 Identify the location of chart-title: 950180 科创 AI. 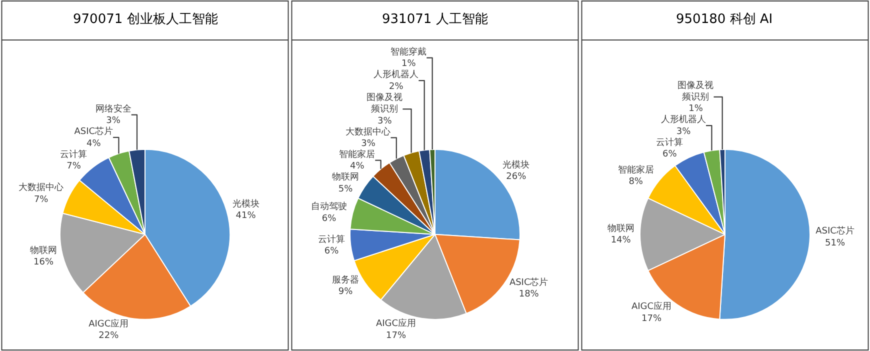
(724, 19).